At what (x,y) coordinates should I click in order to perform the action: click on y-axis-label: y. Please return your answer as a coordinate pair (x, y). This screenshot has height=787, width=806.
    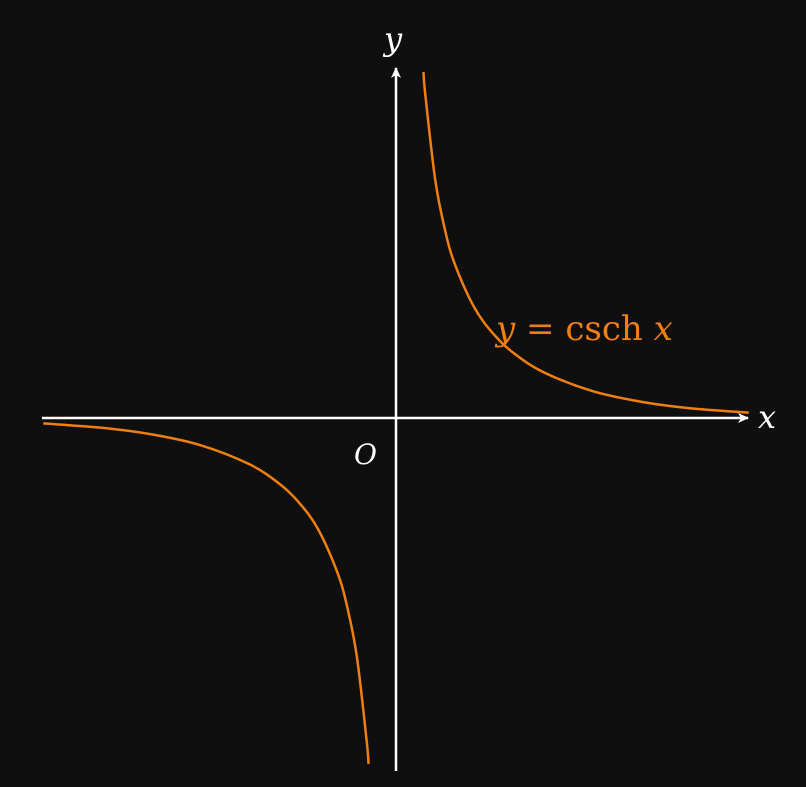
    Looking at the image, I should click on (392, 39).